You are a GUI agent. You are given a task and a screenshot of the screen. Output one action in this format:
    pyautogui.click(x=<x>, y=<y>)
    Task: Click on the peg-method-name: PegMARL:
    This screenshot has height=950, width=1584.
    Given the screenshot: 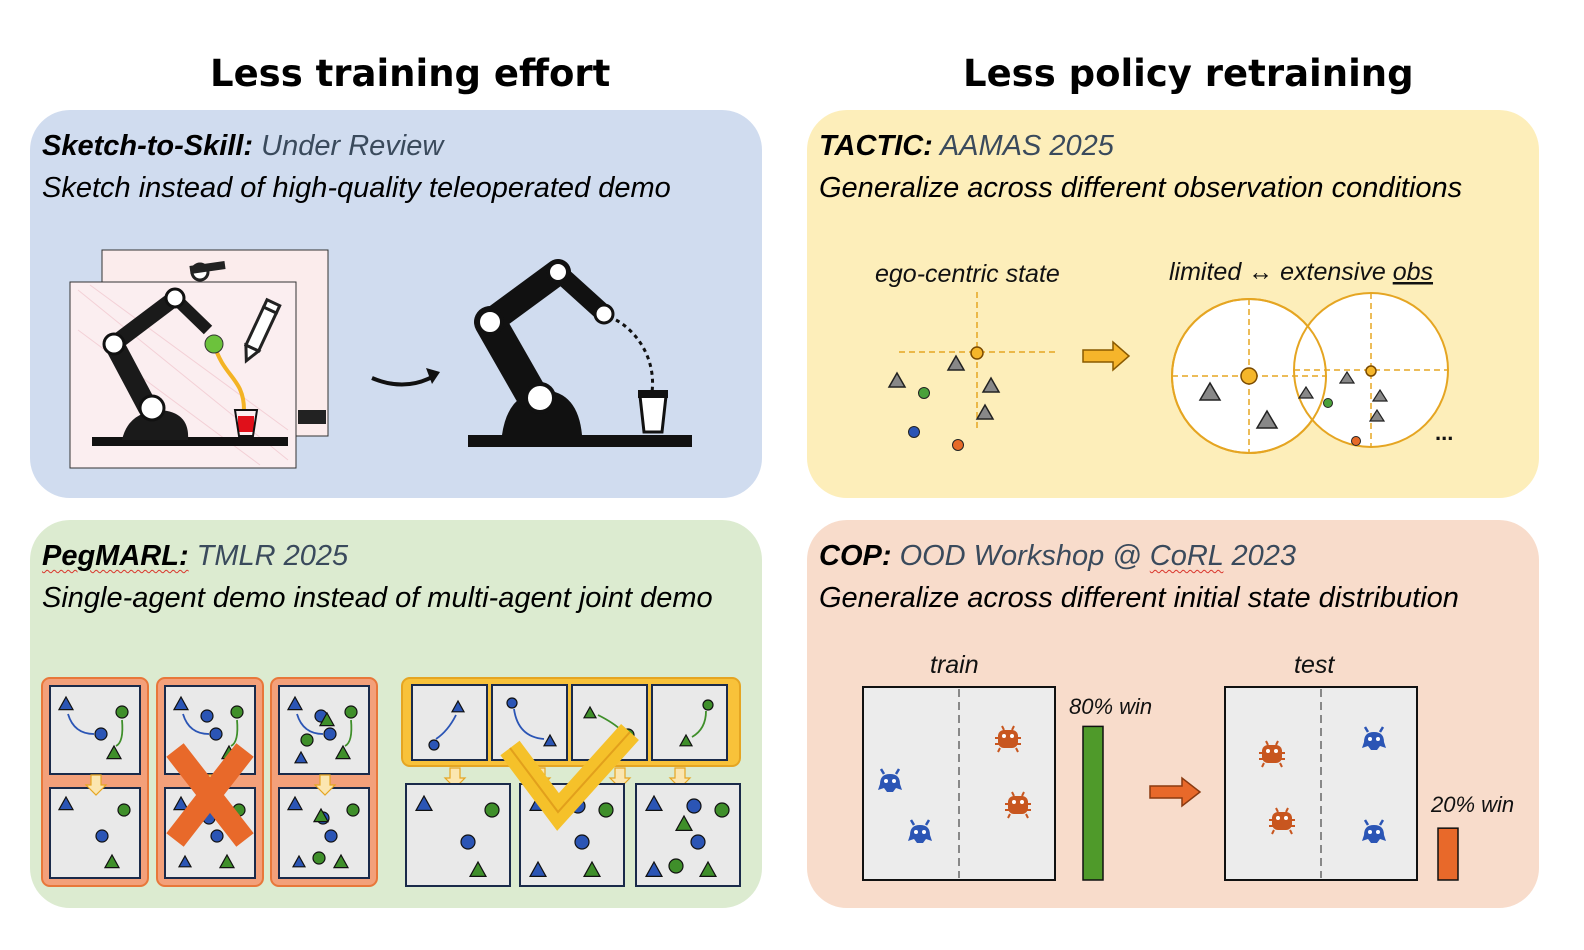 What is the action you would take?
    pyautogui.click(x=115, y=556)
    